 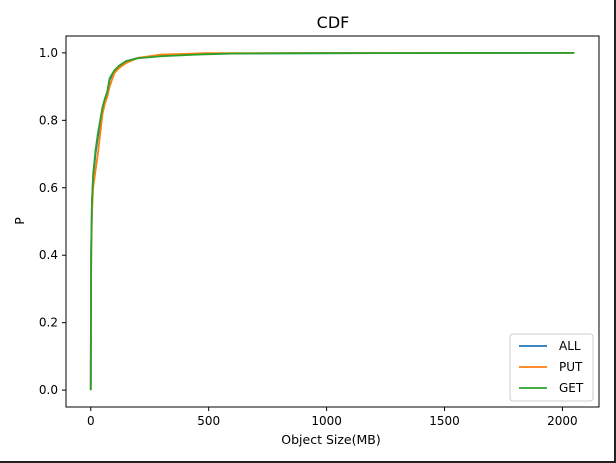 I want to click on legend-box, so click(x=551, y=367).